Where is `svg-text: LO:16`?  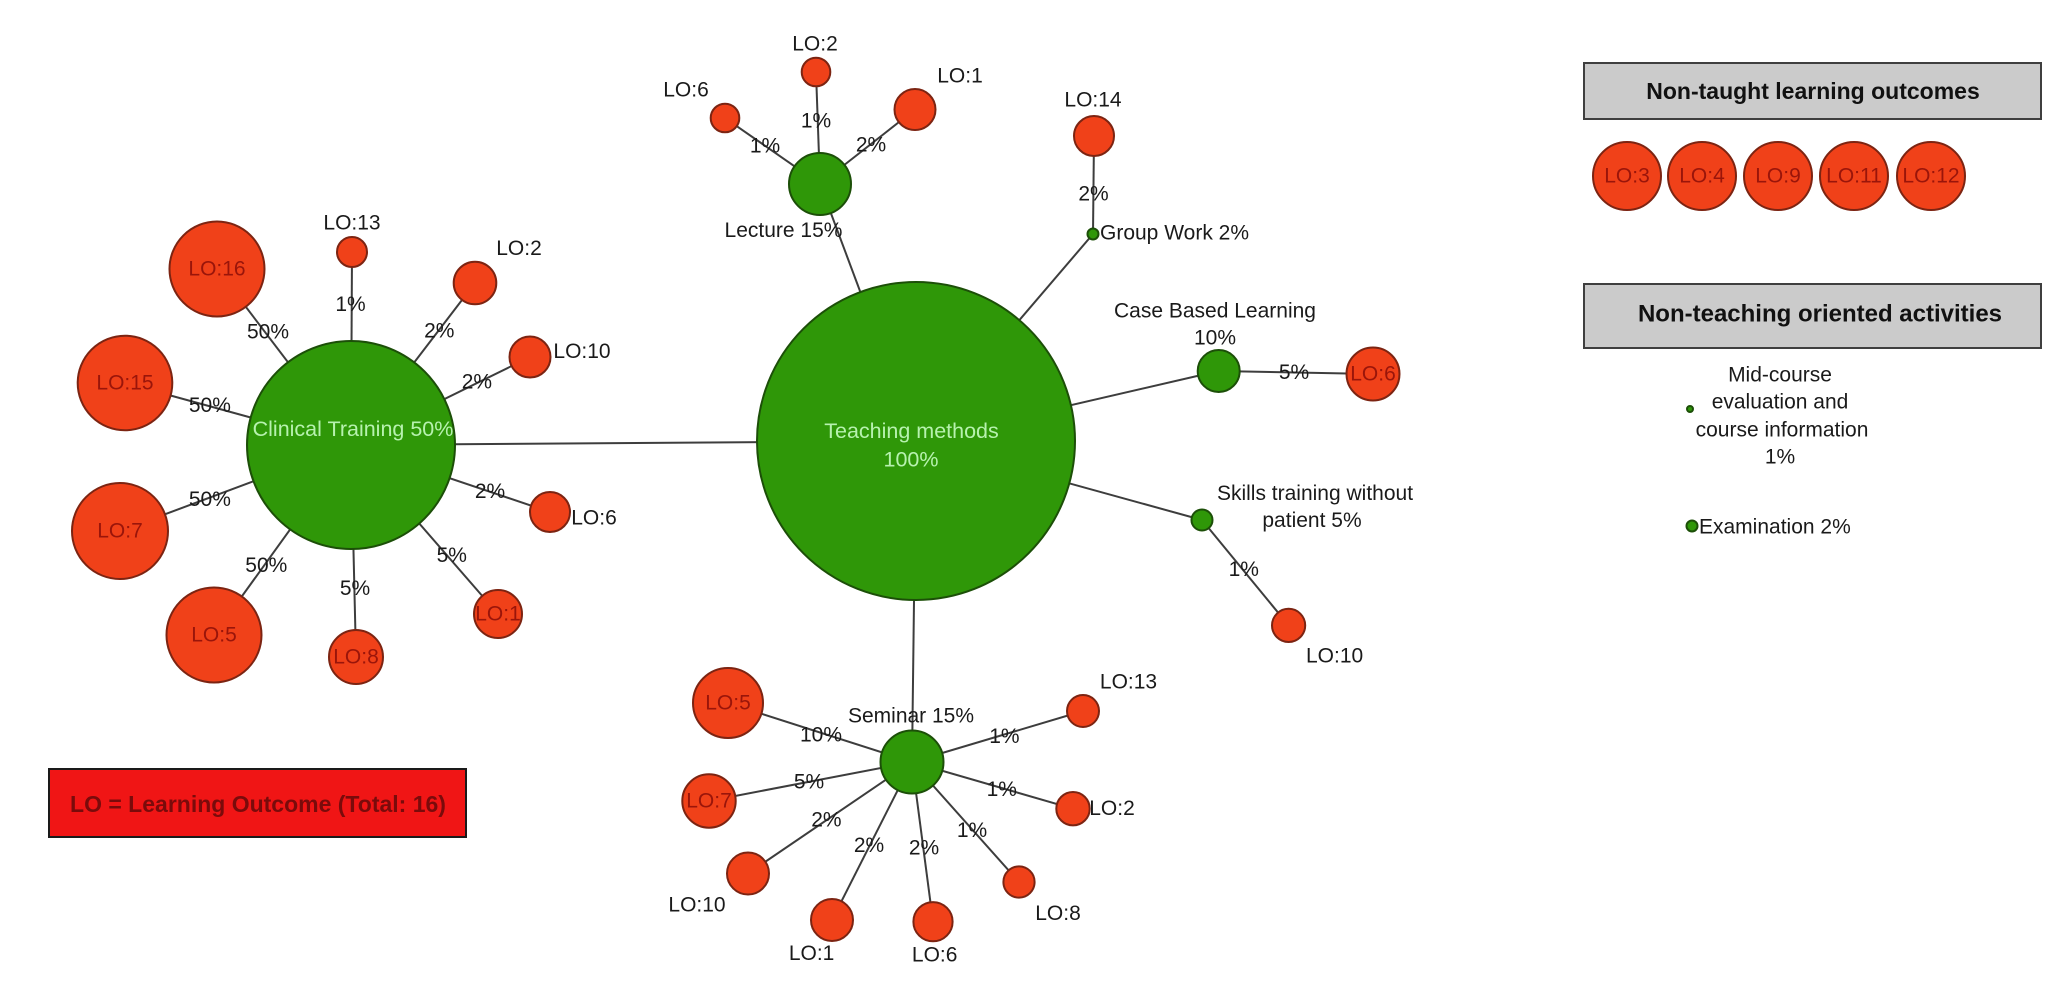 svg-text: LO:16 is located at coordinates (216, 269).